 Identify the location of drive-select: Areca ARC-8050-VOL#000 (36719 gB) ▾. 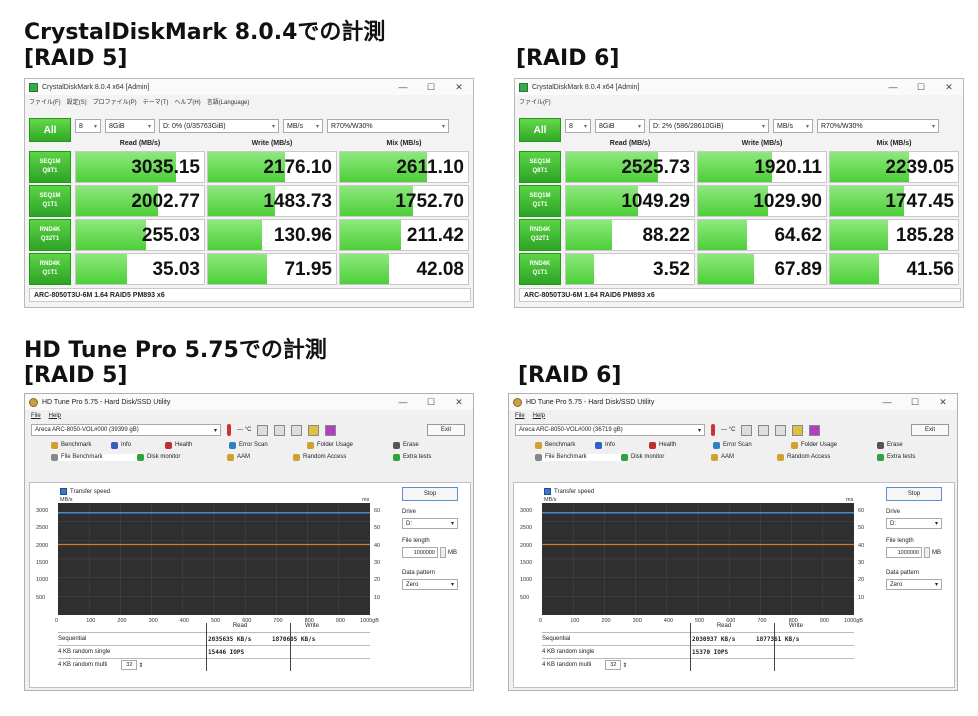
(610, 430).